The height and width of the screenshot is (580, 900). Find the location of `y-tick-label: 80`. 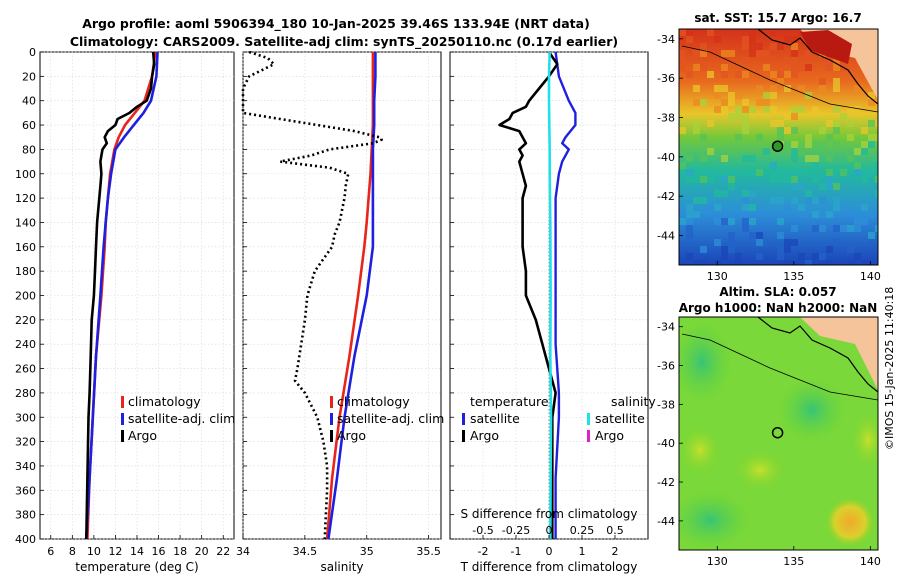

y-tick-label: 80 is located at coordinates (29, 149).